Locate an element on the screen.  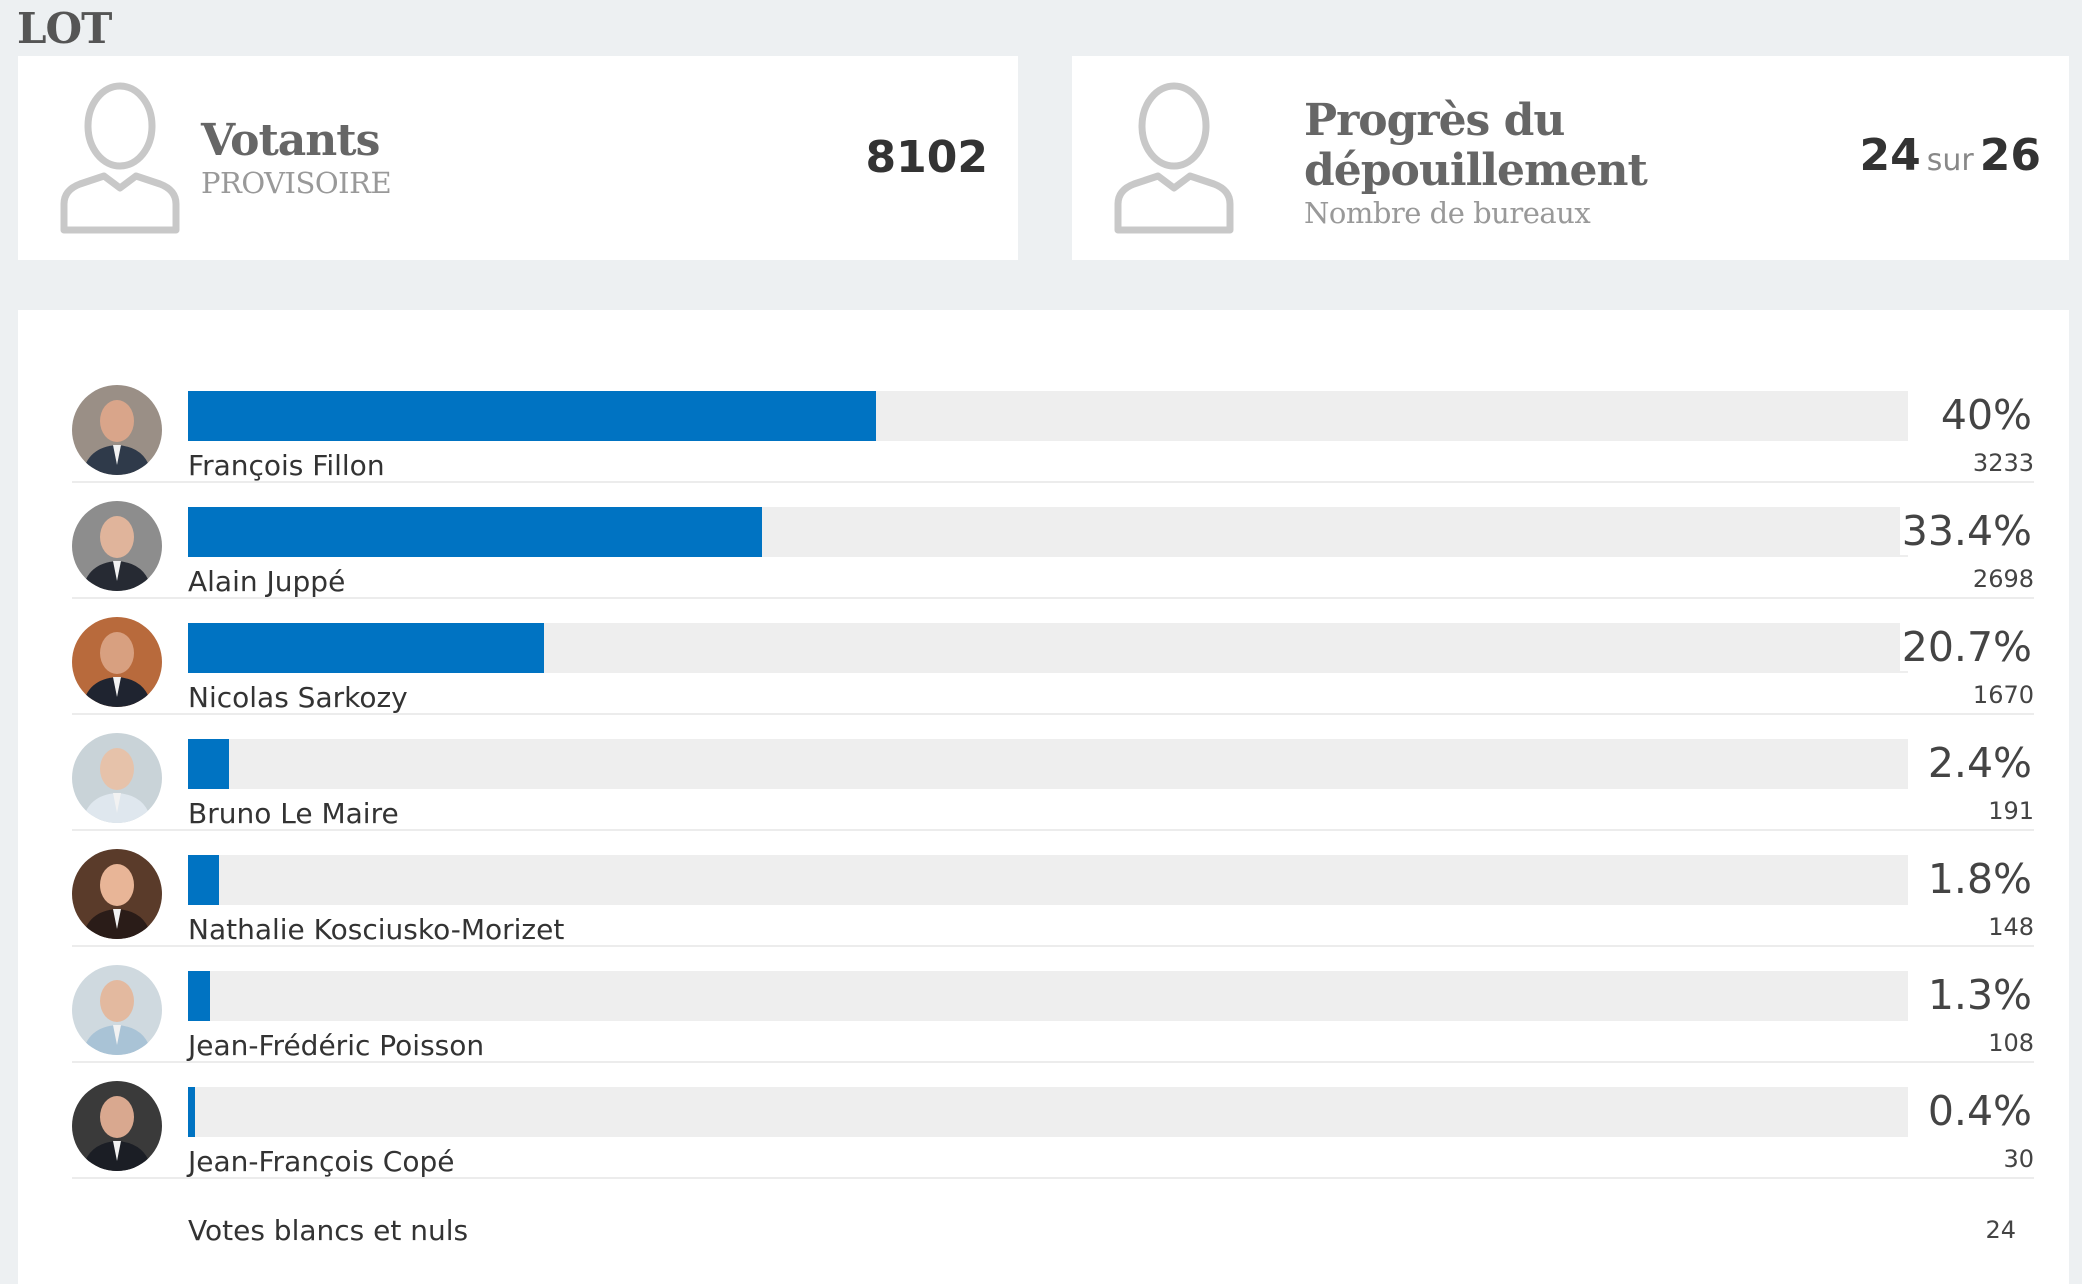
candidate-row: Jean-Frédéric Poisson 1.3% 108 is located at coordinates (1053, 1004).